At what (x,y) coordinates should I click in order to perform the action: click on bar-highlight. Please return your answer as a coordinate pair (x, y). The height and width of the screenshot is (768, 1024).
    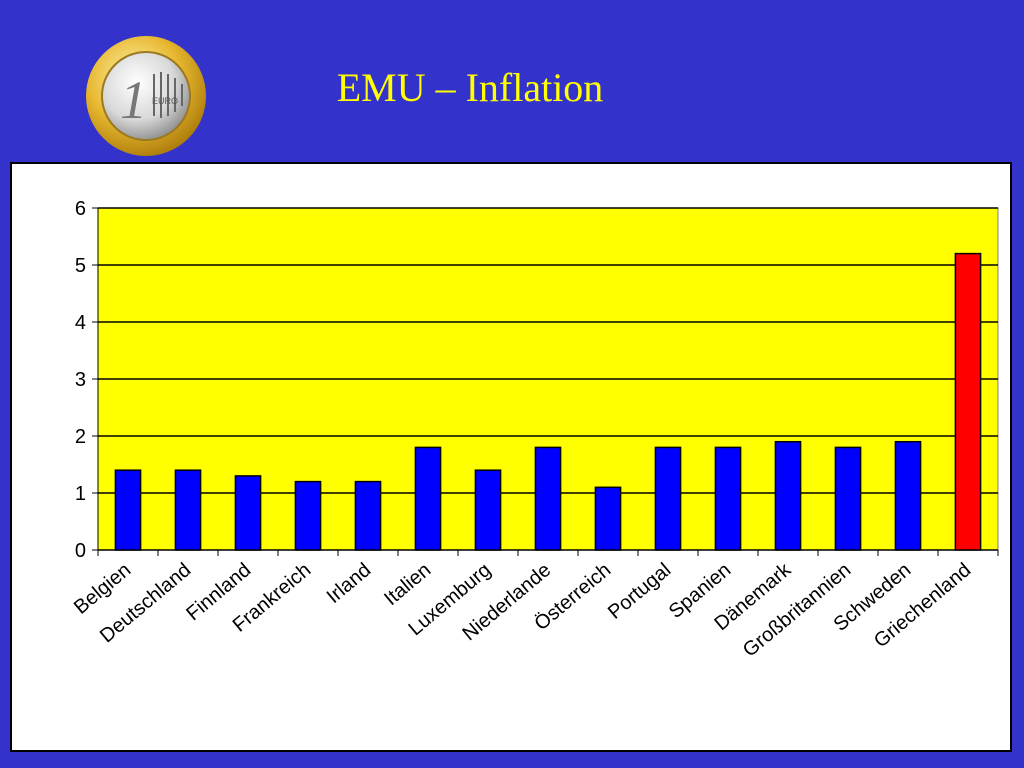
    Looking at the image, I should click on (968, 401).